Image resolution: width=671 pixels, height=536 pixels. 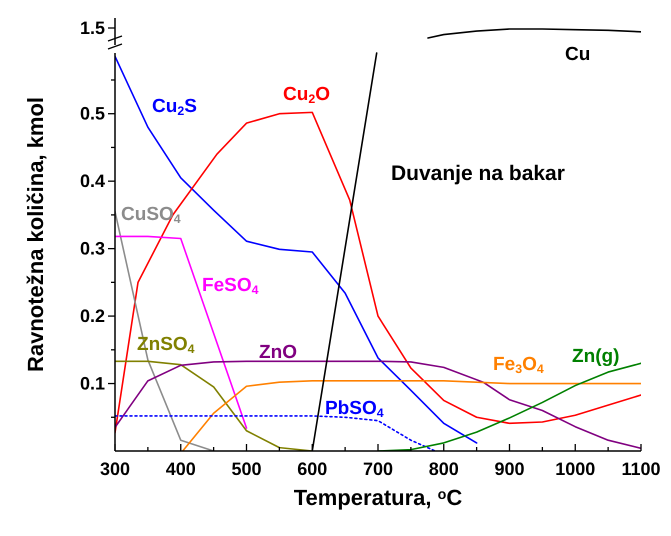 I want to click on series-label: Cu$_{2}$O, so click(x=306, y=95).